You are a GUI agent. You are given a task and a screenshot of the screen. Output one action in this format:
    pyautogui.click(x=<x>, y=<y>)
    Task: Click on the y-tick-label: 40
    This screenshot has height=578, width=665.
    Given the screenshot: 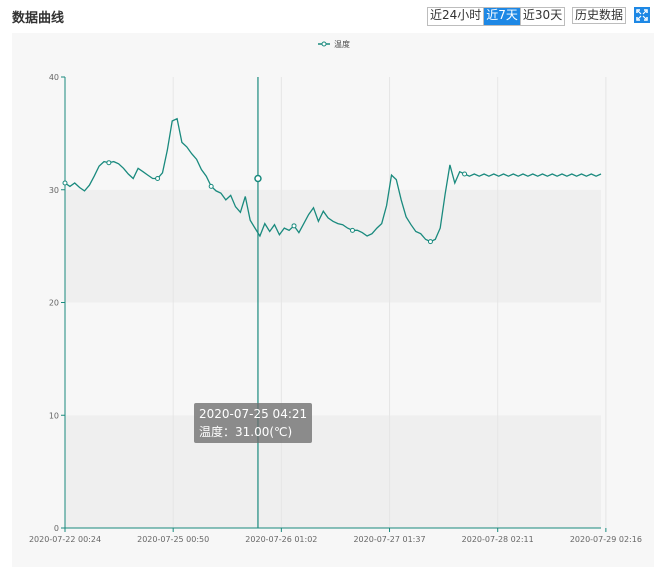 What is the action you would take?
    pyautogui.click(x=54, y=77)
    